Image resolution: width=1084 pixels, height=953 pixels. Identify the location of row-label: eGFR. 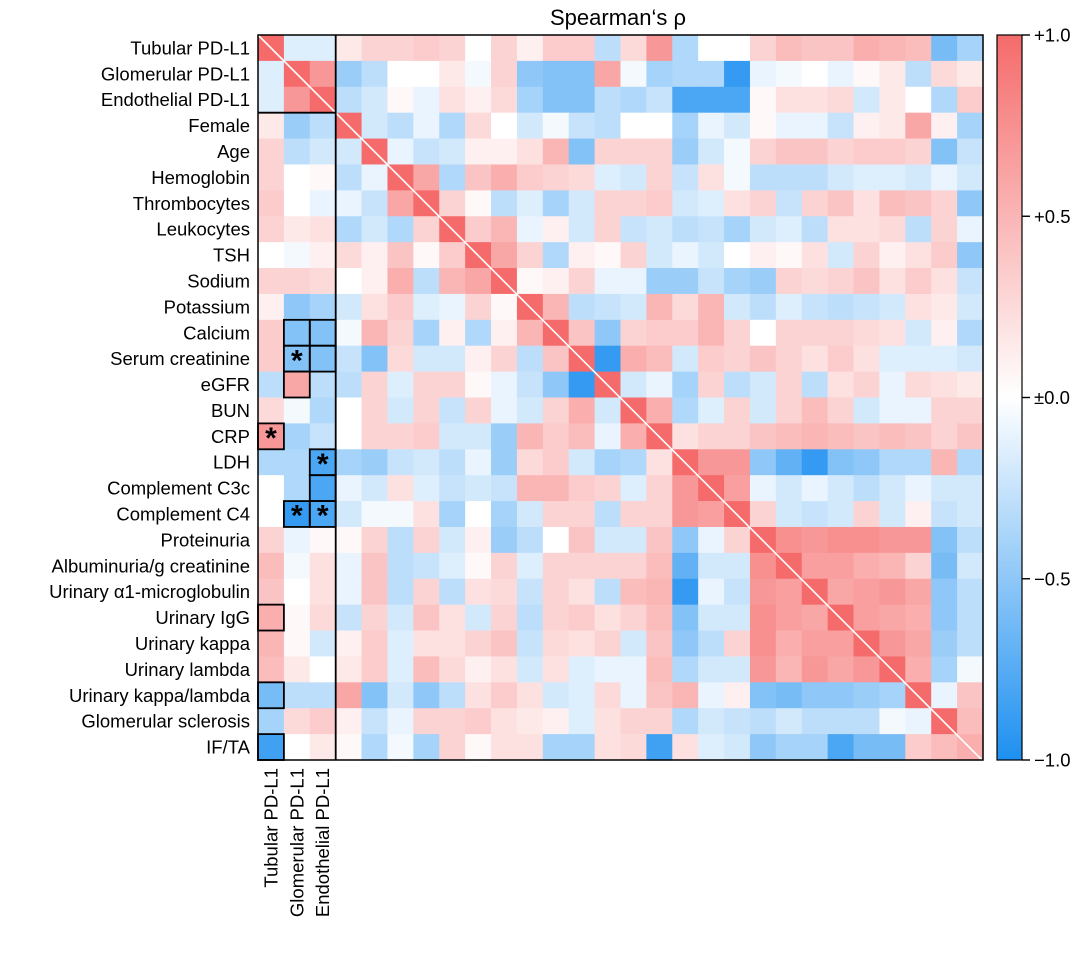
(225, 384).